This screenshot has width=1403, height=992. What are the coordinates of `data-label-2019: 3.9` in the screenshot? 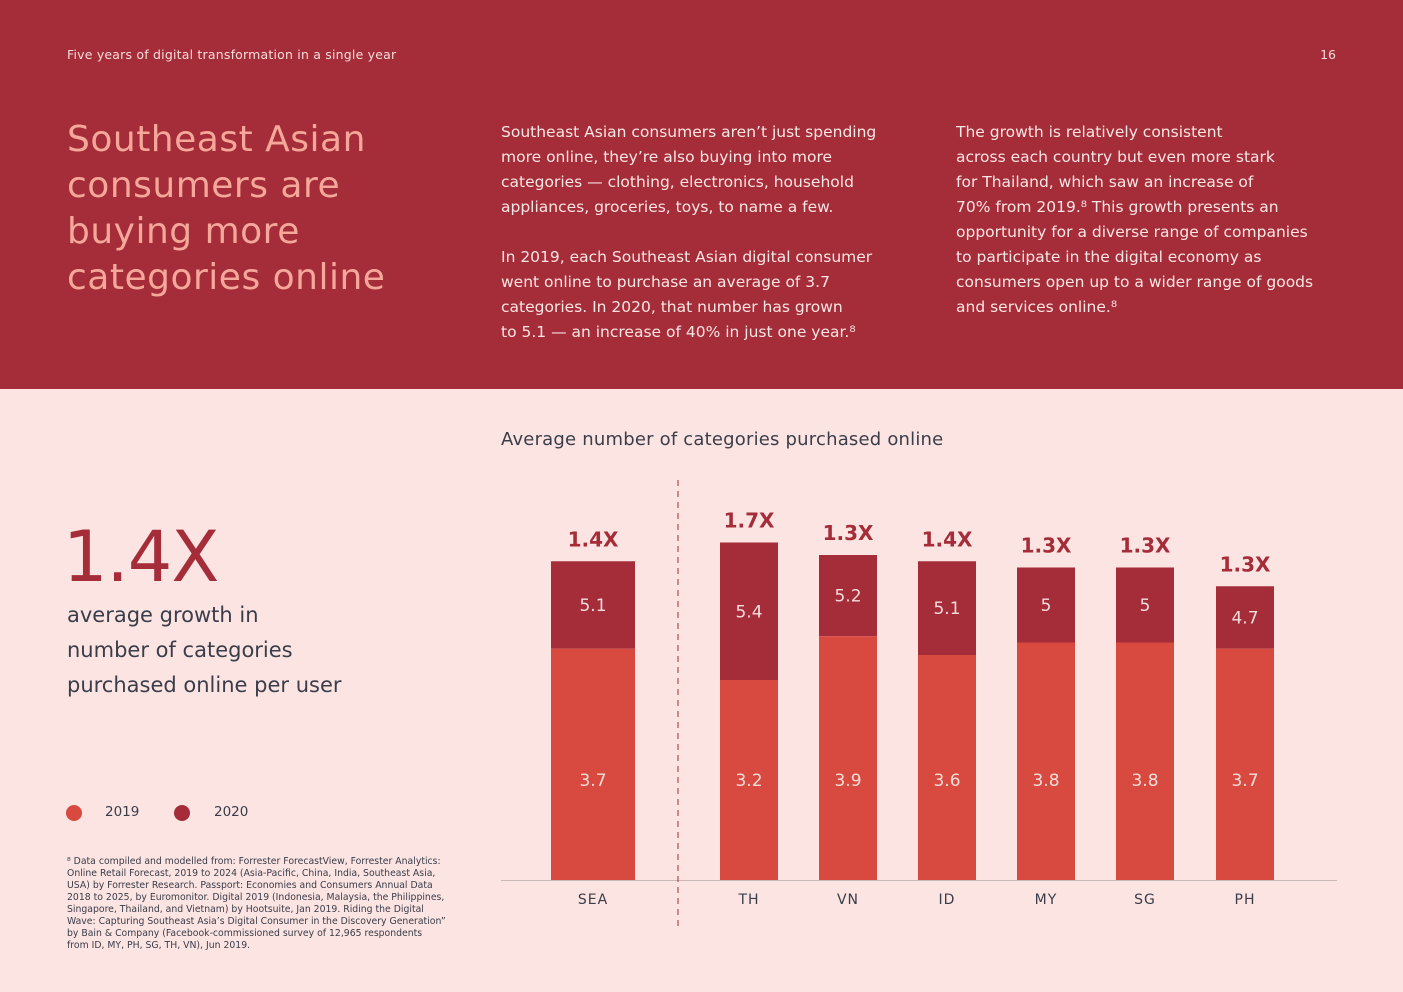 It's located at (847, 781).